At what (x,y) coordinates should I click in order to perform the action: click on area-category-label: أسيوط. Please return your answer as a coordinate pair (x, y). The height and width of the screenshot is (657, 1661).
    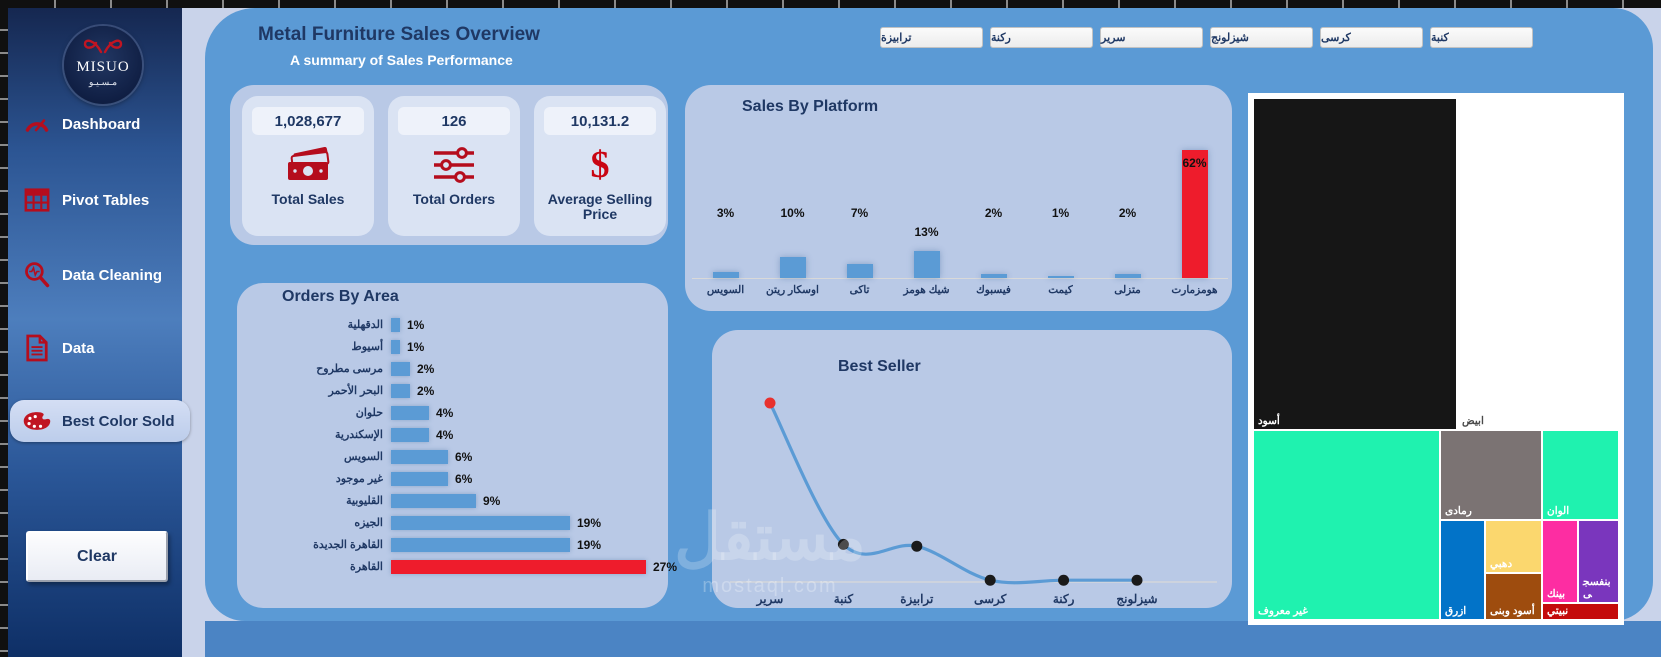
    Looking at the image, I should click on (367, 347).